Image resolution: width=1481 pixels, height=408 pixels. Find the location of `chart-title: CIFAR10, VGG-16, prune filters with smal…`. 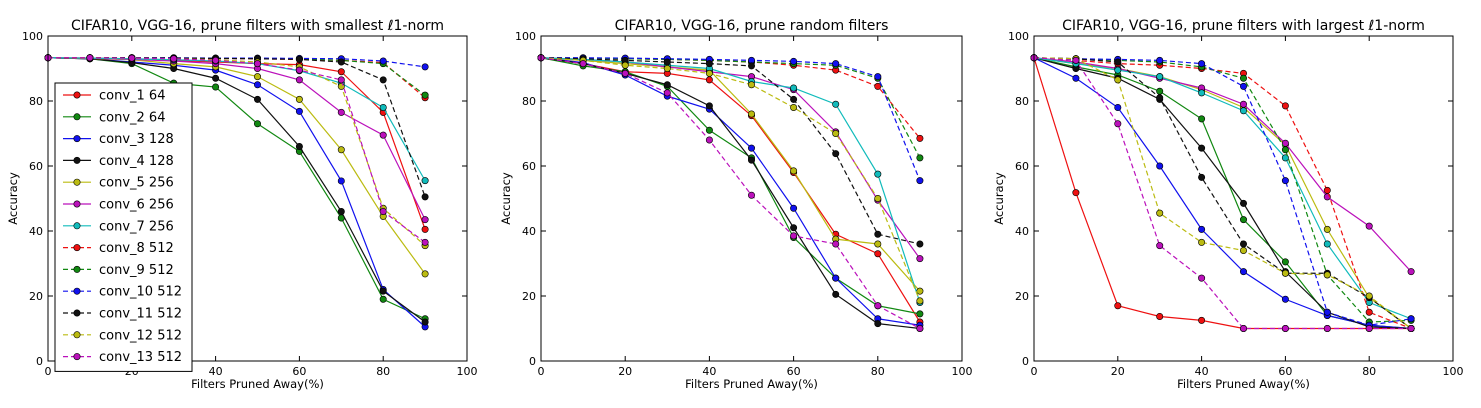

chart-title: CIFAR10, VGG-16, prune filters with smal… is located at coordinates (257, 26).